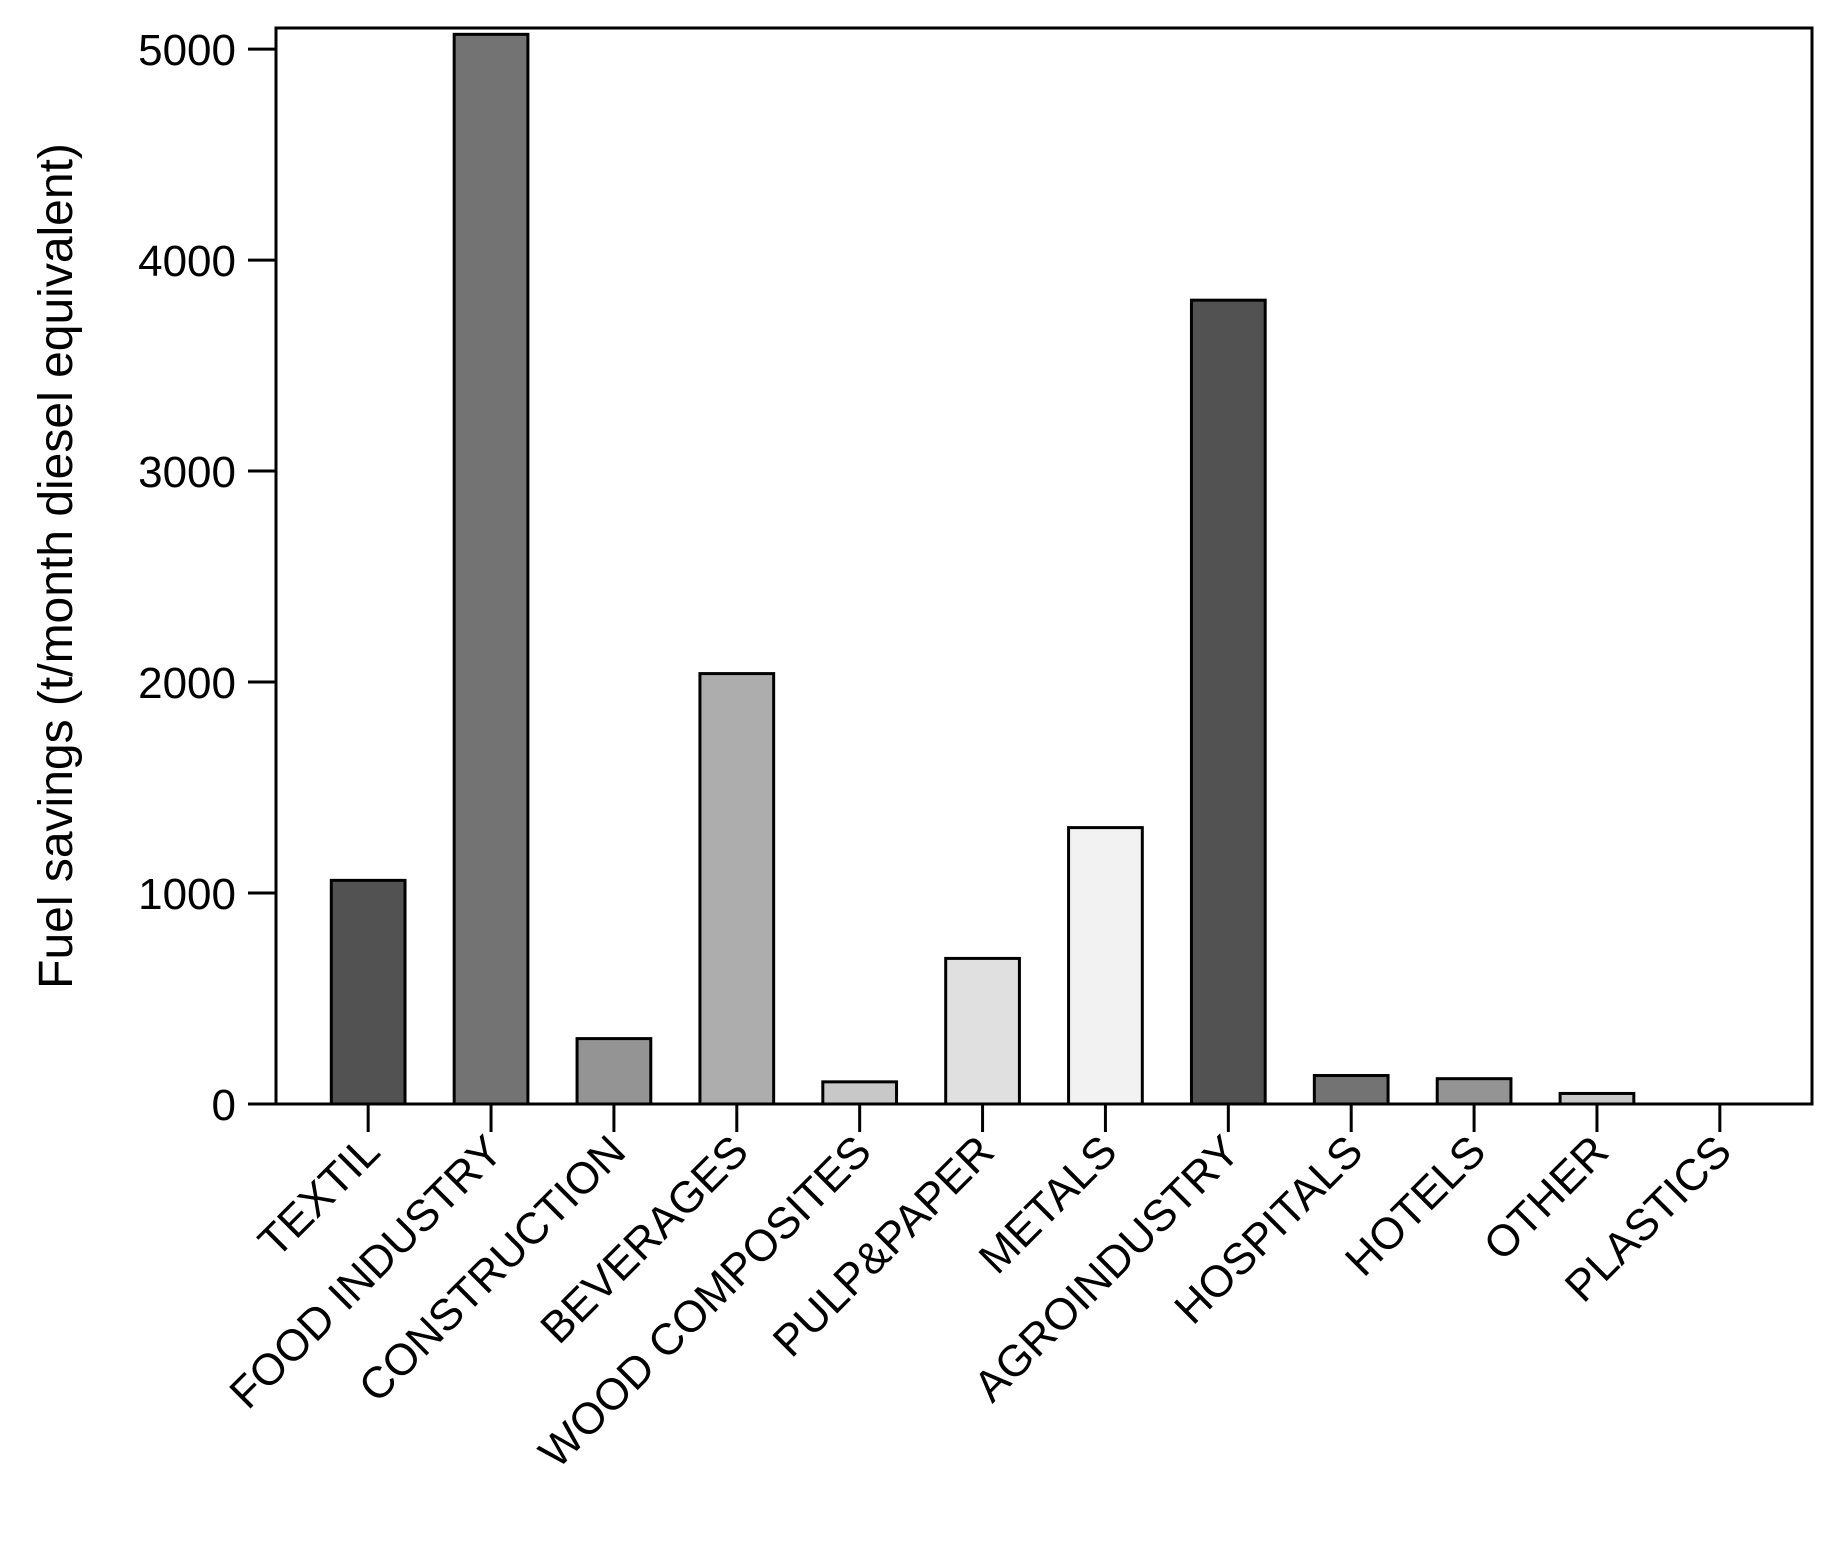 The image size is (1842, 1555). What do you see at coordinates (614, 1071) in the screenshot?
I see `bar-construction` at bounding box center [614, 1071].